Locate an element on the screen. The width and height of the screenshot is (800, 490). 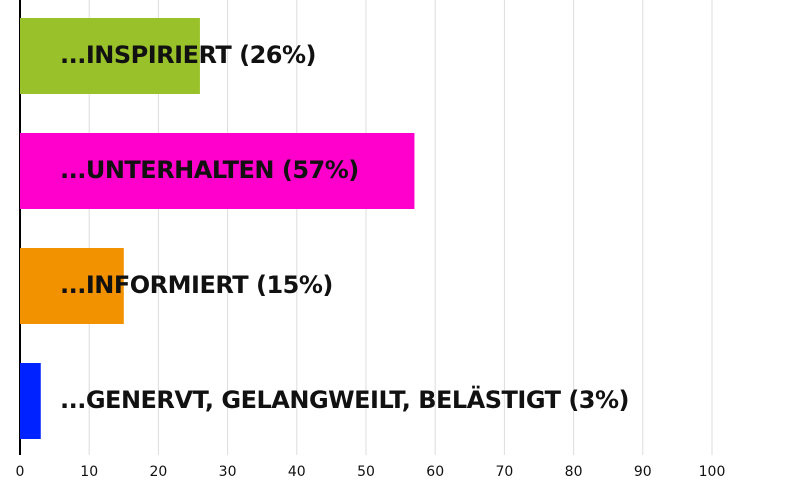
x-tick-label: 70 is located at coordinates (504, 472).